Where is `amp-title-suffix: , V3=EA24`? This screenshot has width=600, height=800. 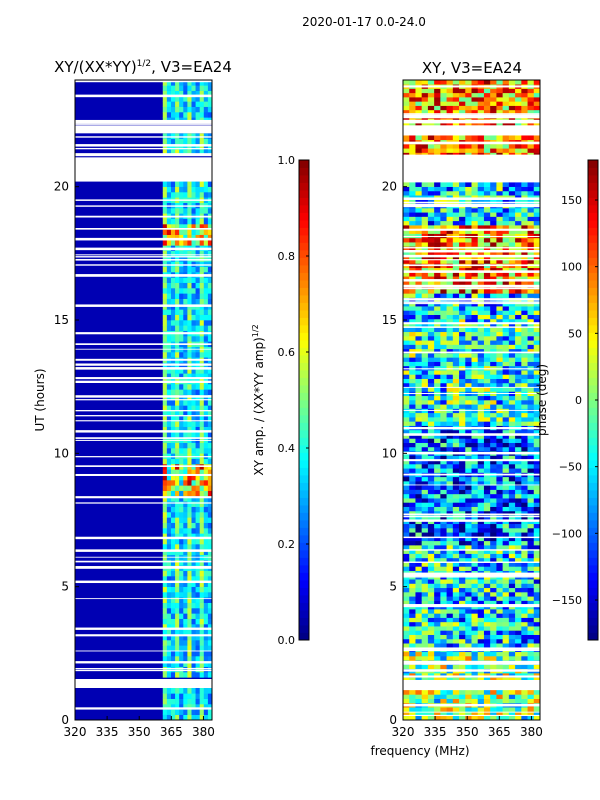
amp-title-suffix: , V3=EA24 is located at coordinates (191, 67).